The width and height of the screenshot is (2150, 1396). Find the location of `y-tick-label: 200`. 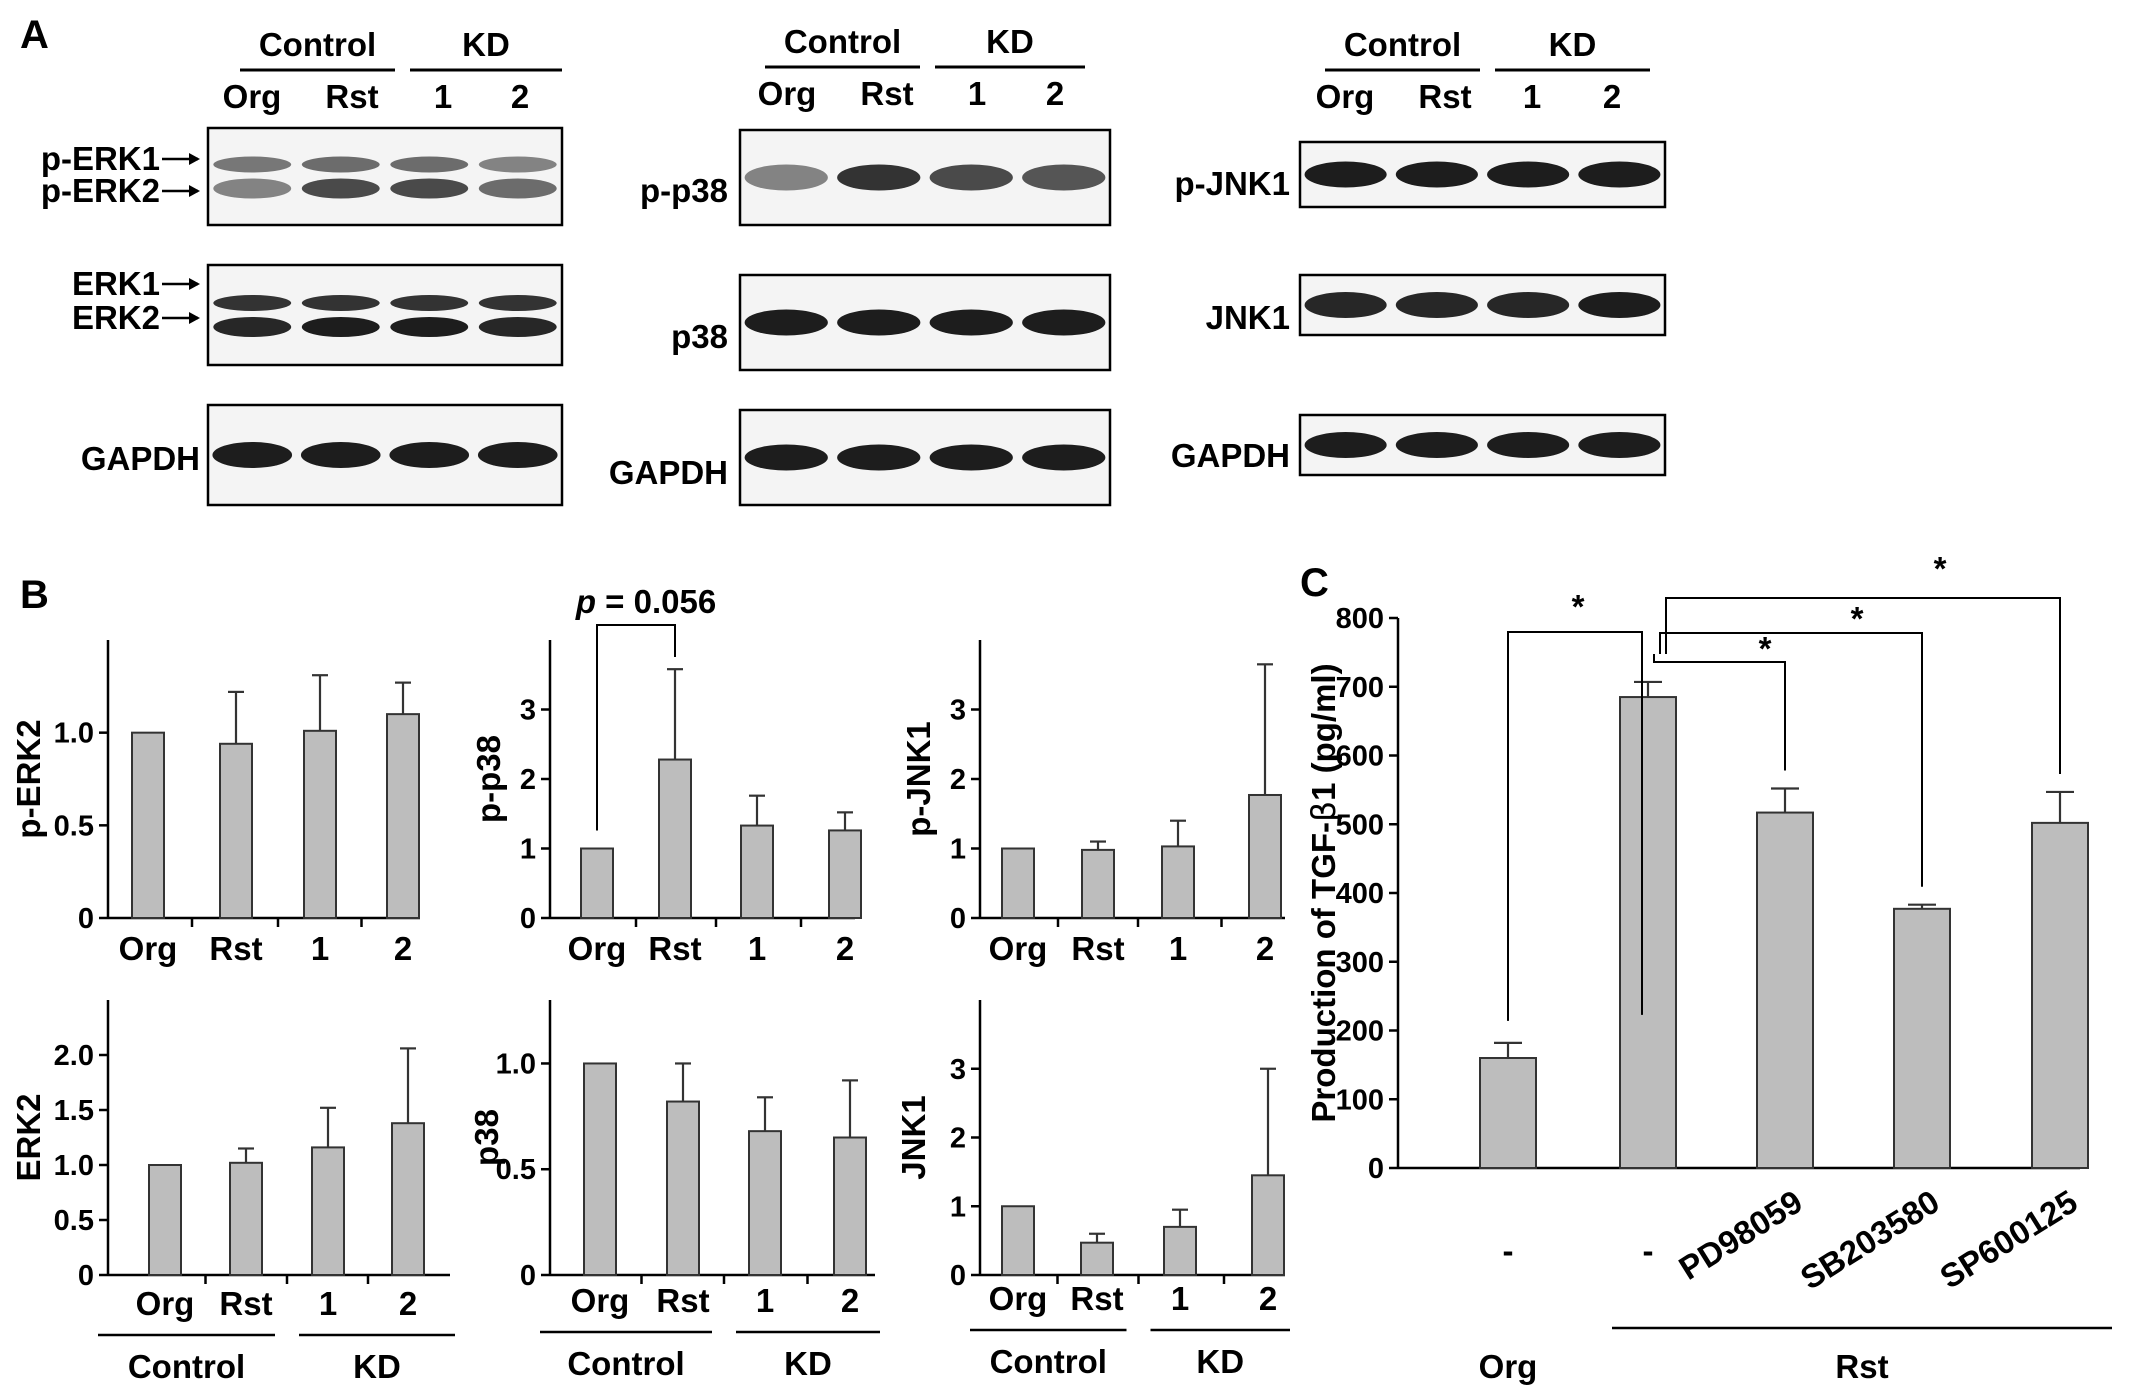

y-tick-label: 200 is located at coordinates (1360, 1032).